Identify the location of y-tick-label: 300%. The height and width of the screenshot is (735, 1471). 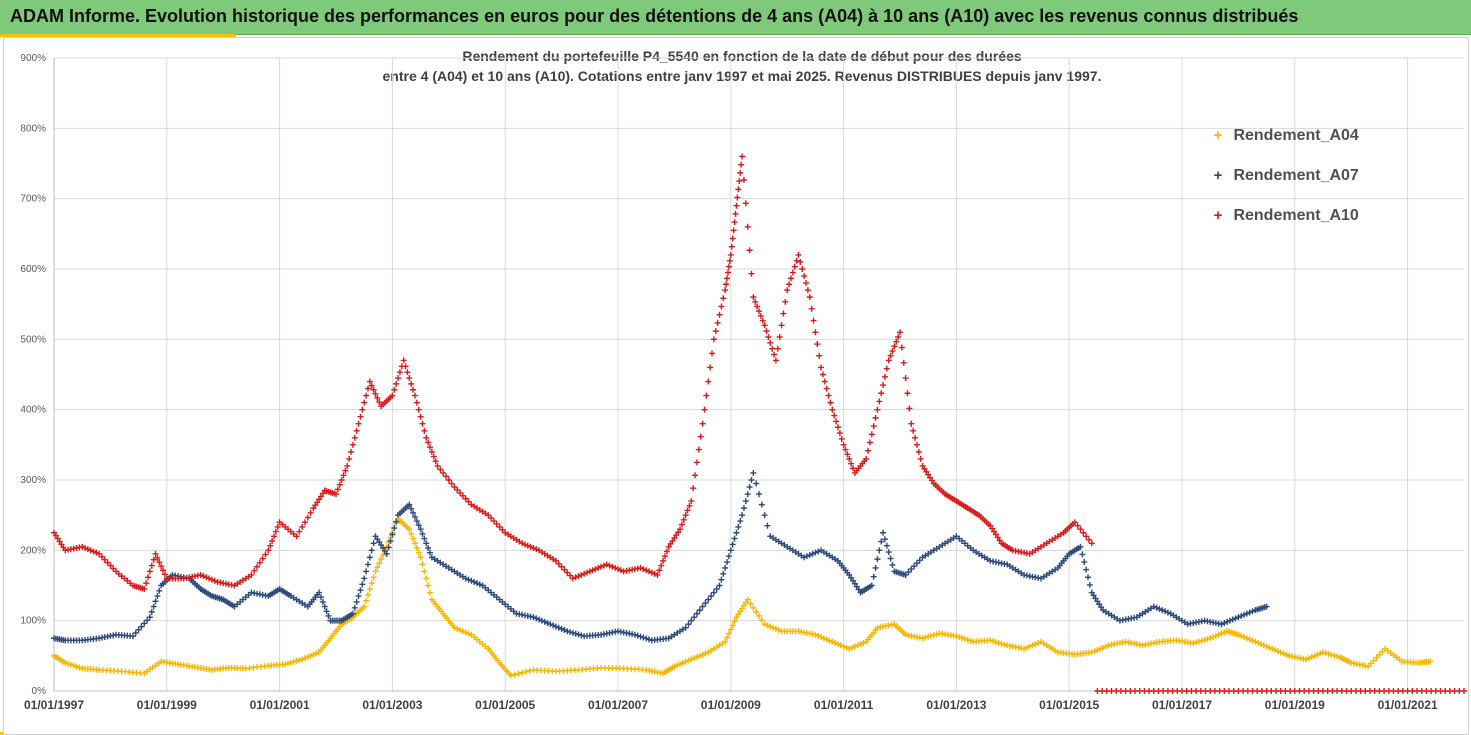
(33, 480).